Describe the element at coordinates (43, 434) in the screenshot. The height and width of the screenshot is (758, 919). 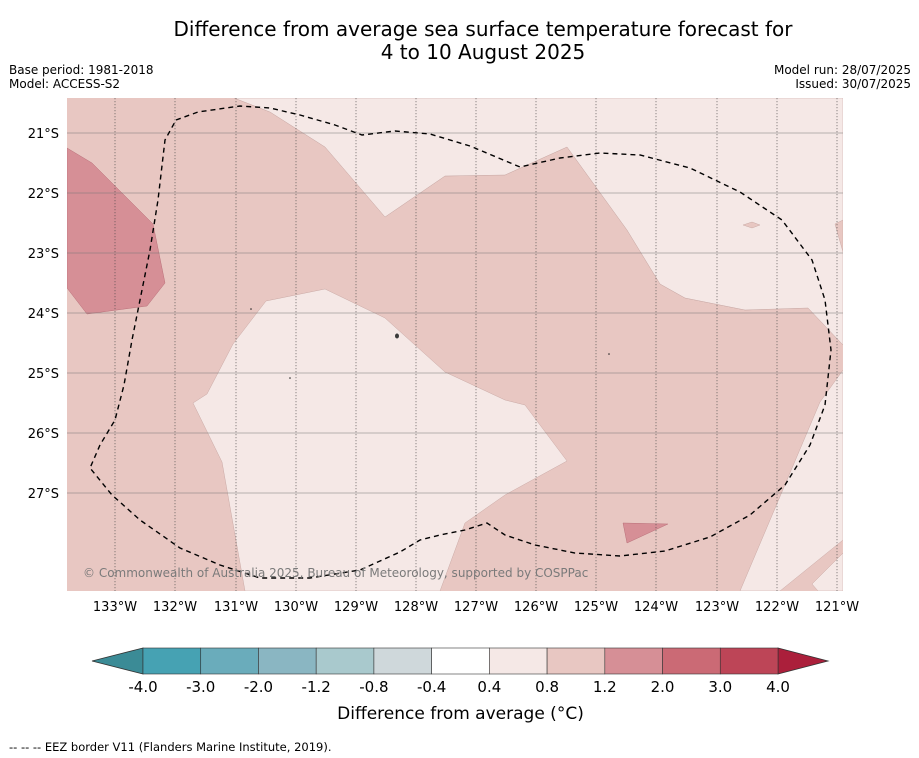
I see `lat-label: 26°S` at that location.